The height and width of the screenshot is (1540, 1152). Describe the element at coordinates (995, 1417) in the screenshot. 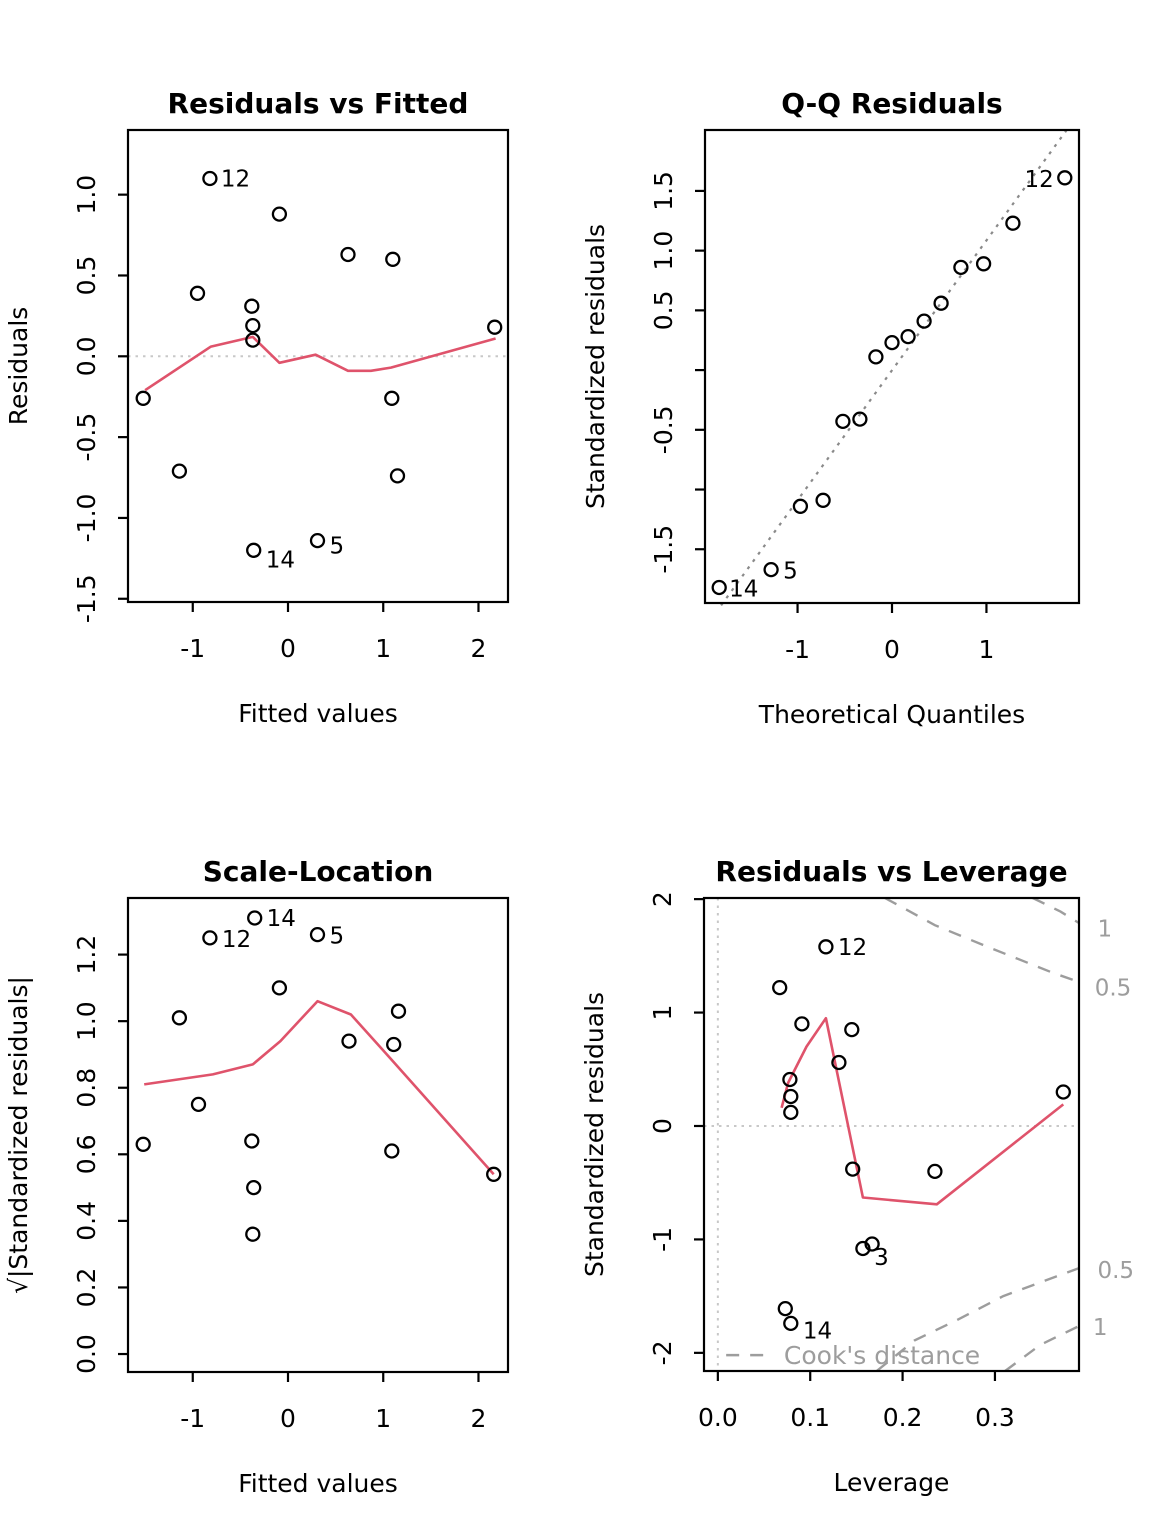

I see `x-tick-label: 0.3` at that location.